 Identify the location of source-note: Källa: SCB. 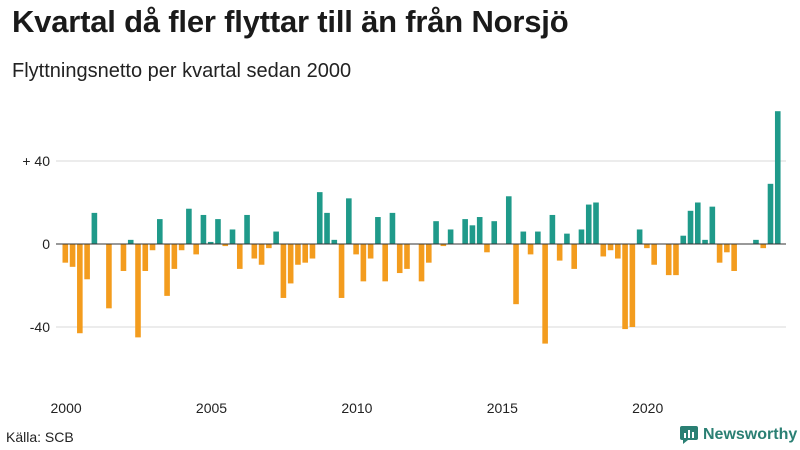
(40, 437).